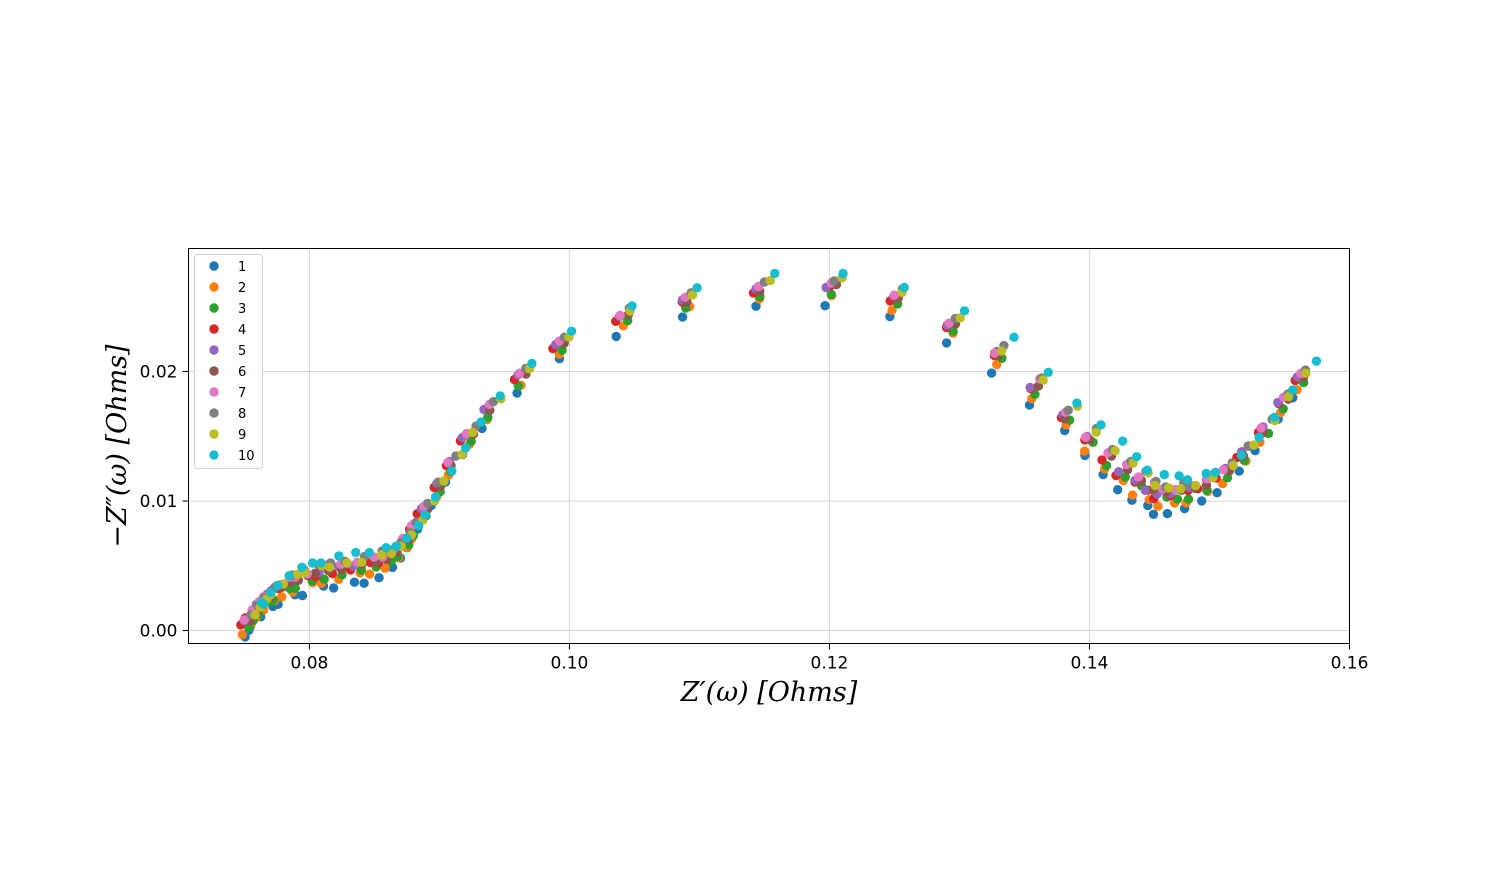 The image size is (1500, 883). I want to click on x-tick-label: 0.14, so click(1090, 664).